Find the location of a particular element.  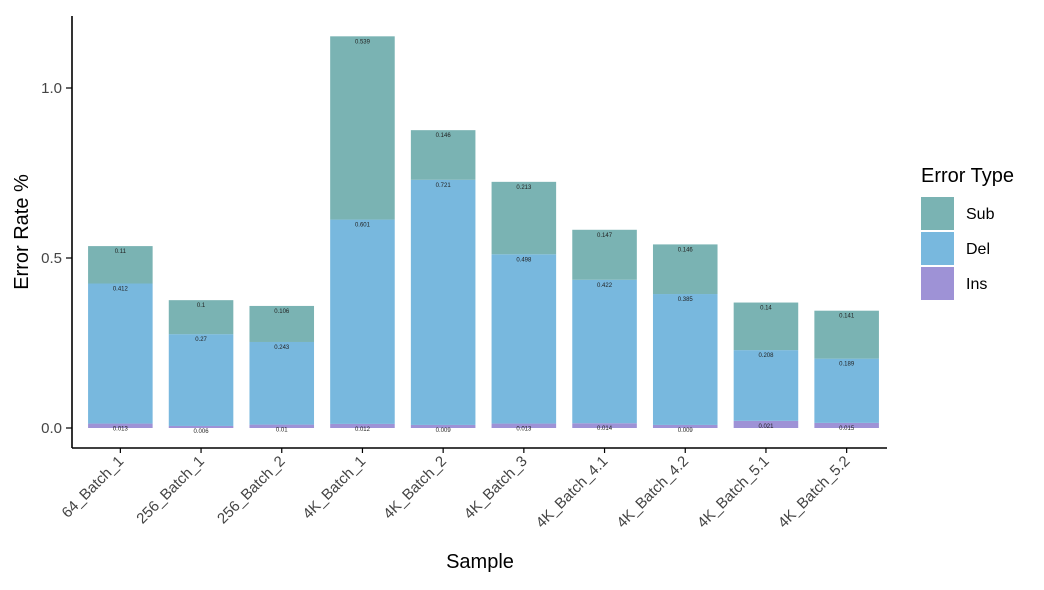

data-label-del-64_Batch_1: 0.412 is located at coordinates (121, 290).